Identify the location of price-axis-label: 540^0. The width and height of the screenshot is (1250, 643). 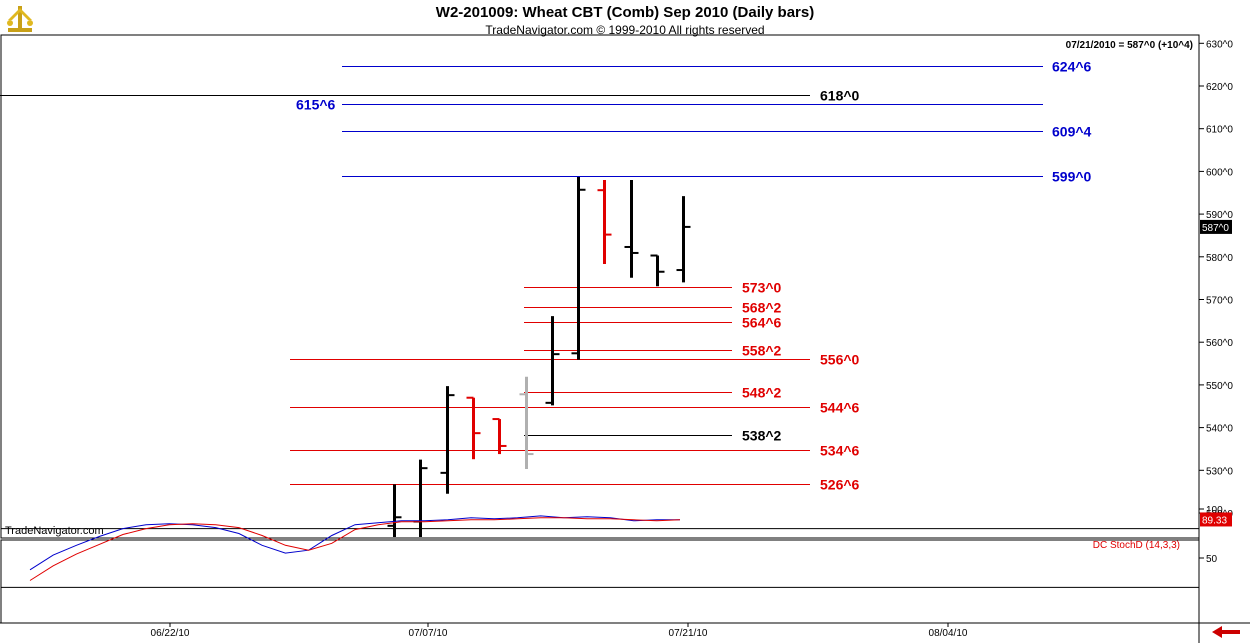
(1219, 429).